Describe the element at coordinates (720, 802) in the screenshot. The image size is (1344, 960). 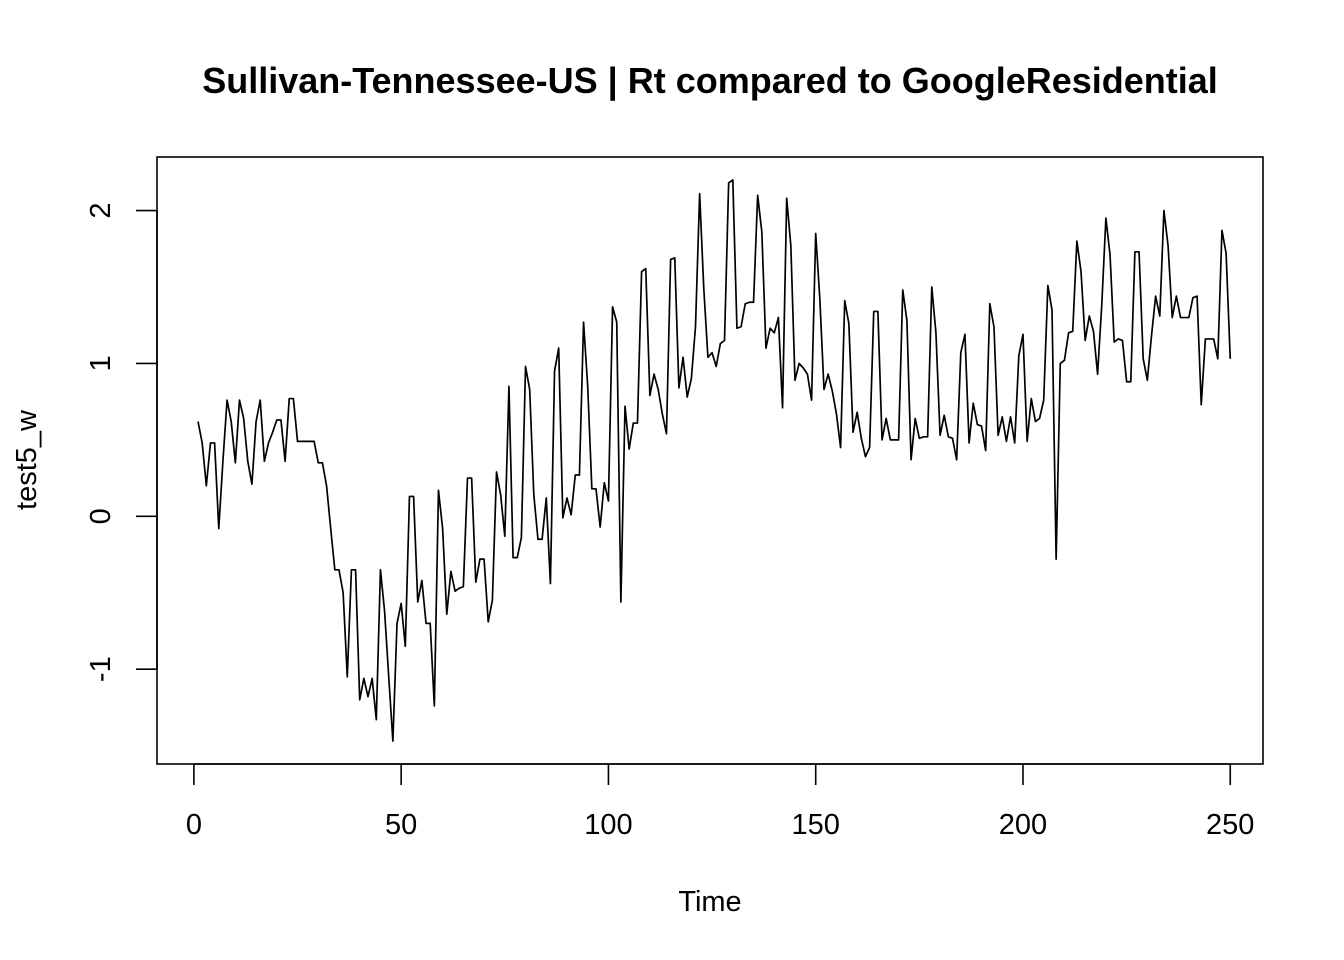
I see `x-axis: 0 50 100 150 200 250` at that location.